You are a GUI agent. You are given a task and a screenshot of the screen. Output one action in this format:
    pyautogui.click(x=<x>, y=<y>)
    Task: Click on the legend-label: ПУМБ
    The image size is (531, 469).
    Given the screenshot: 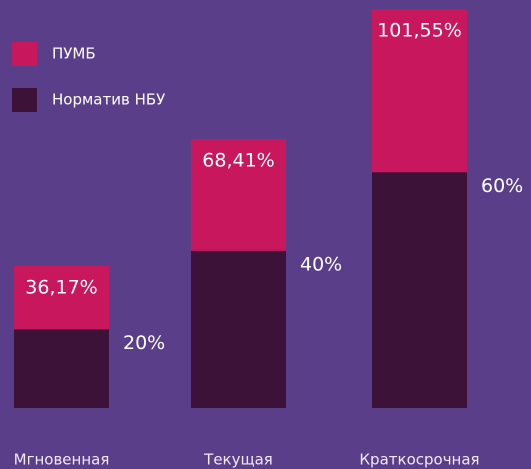 What is the action you would take?
    pyautogui.click(x=74, y=54)
    